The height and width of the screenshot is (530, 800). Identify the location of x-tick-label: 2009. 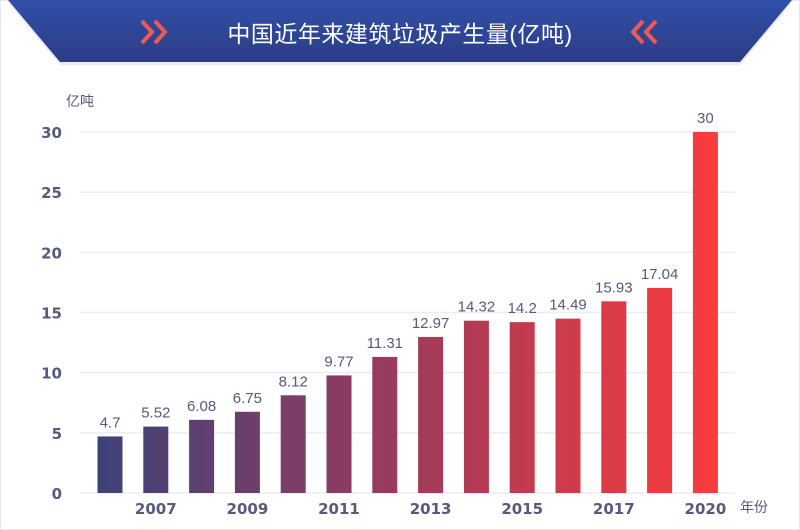
(248, 509).